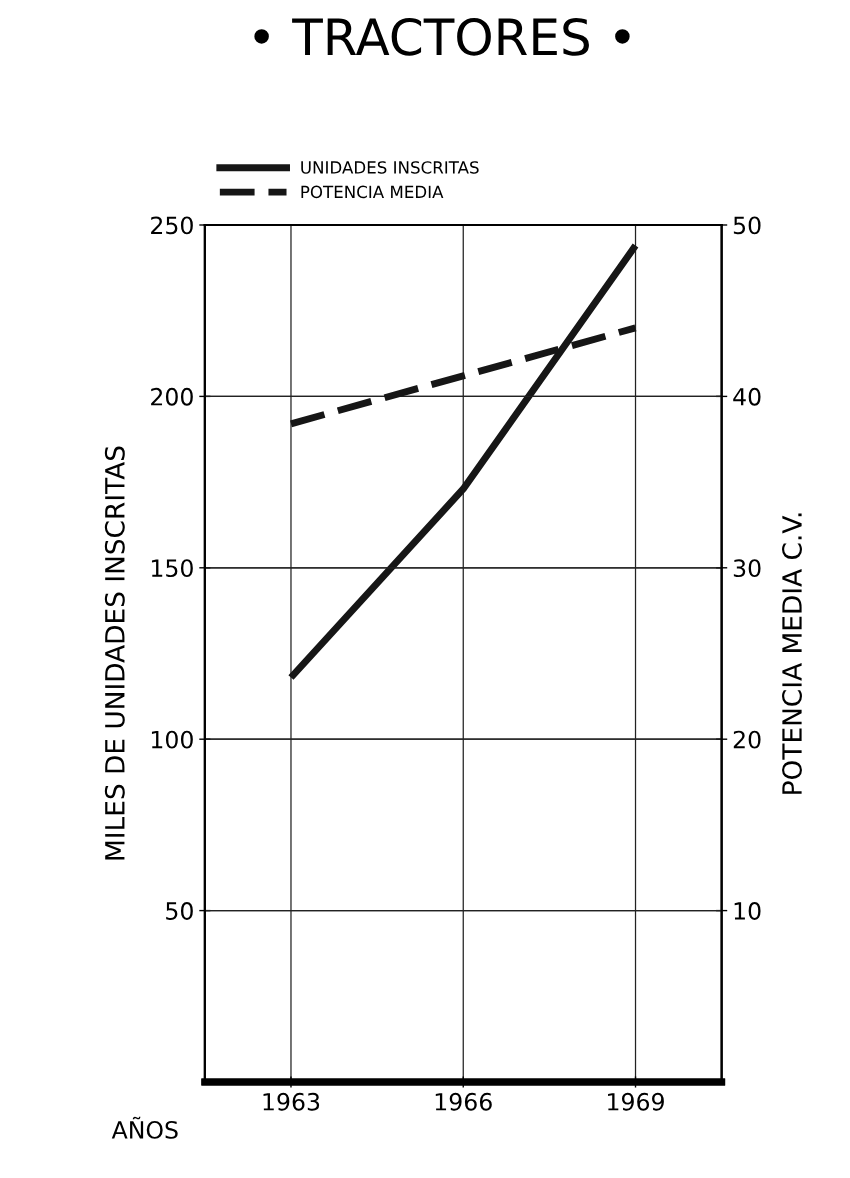 The width and height of the screenshot is (850, 1178). What do you see at coordinates (172, 568) in the screenshot?
I see `y-tick-label: 150` at bounding box center [172, 568].